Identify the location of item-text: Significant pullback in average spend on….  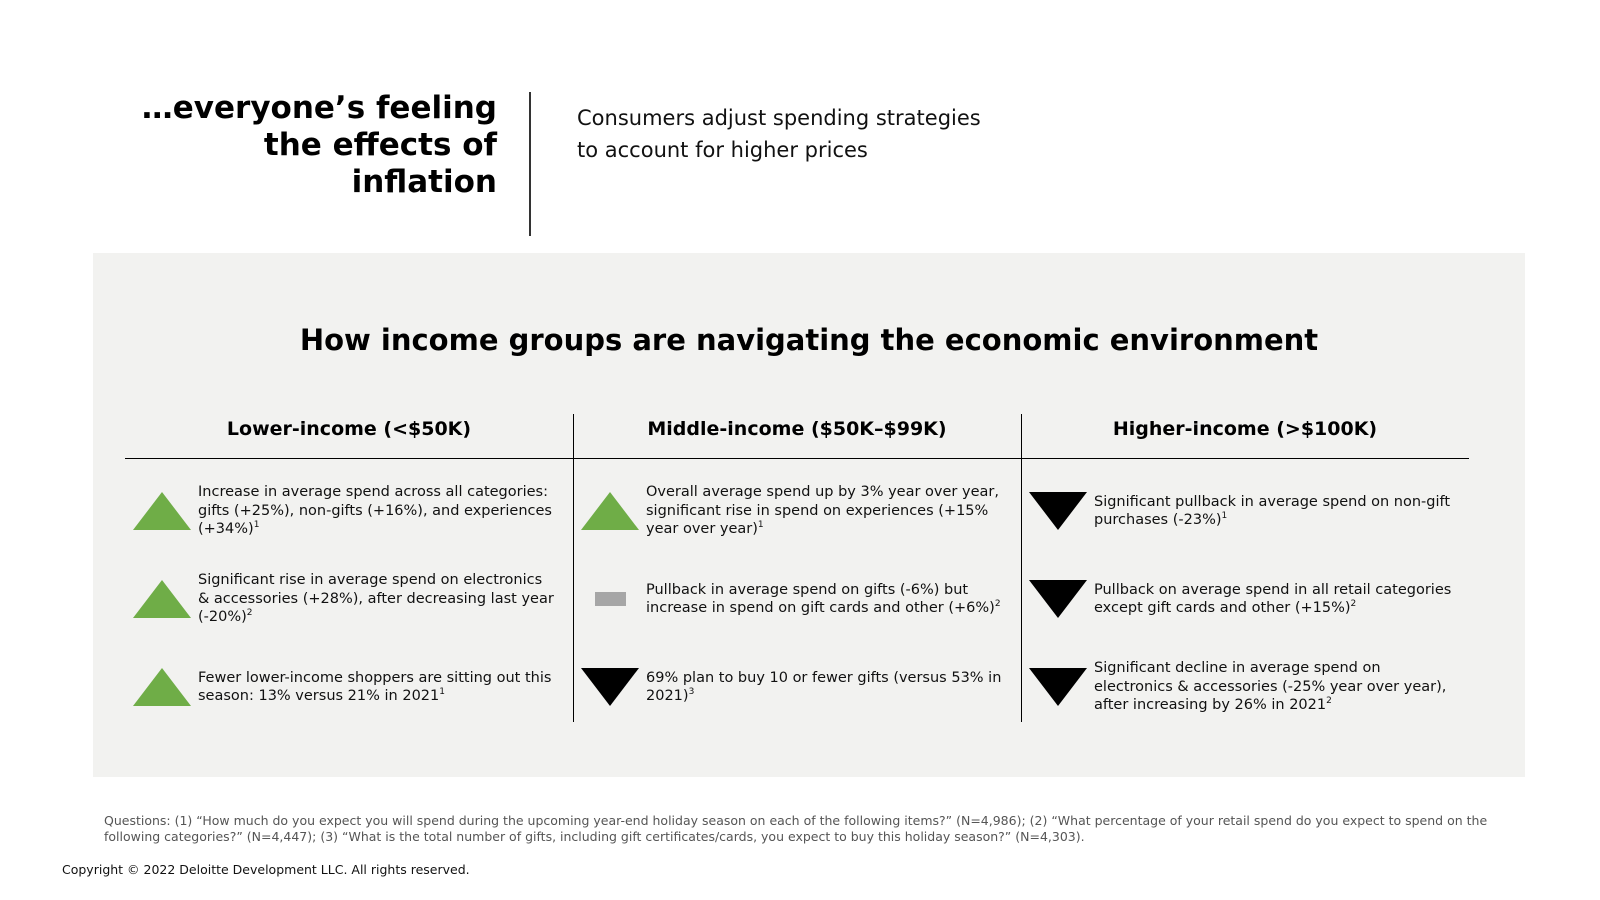
(1273, 511).